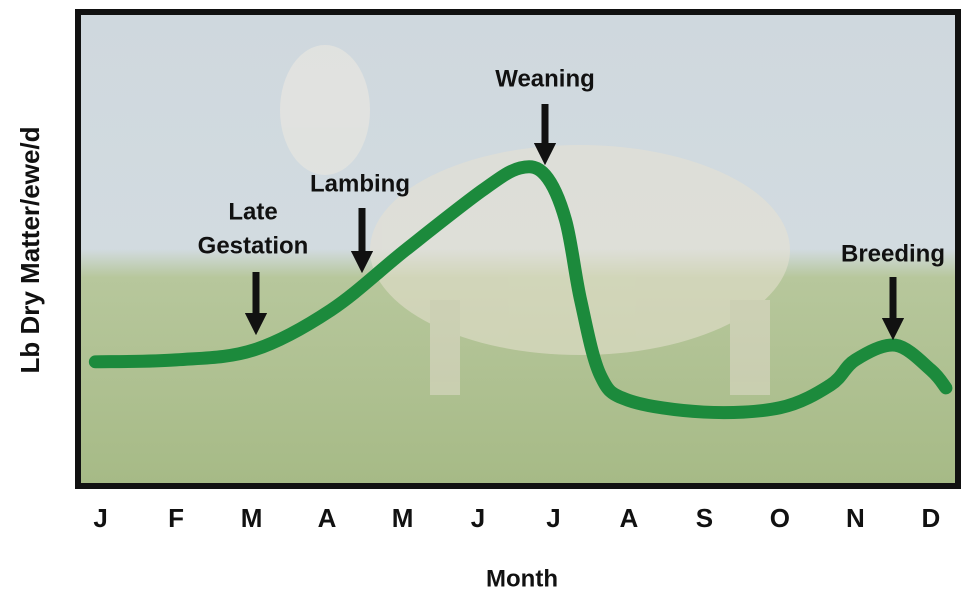 The width and height of the screenshot is (961, 591). What do you see at coordinates (30, 249) in the screenshot?
I see `y-axis-label: Lb Dry Matter/ewe/d` at bounding box center [30, 249].